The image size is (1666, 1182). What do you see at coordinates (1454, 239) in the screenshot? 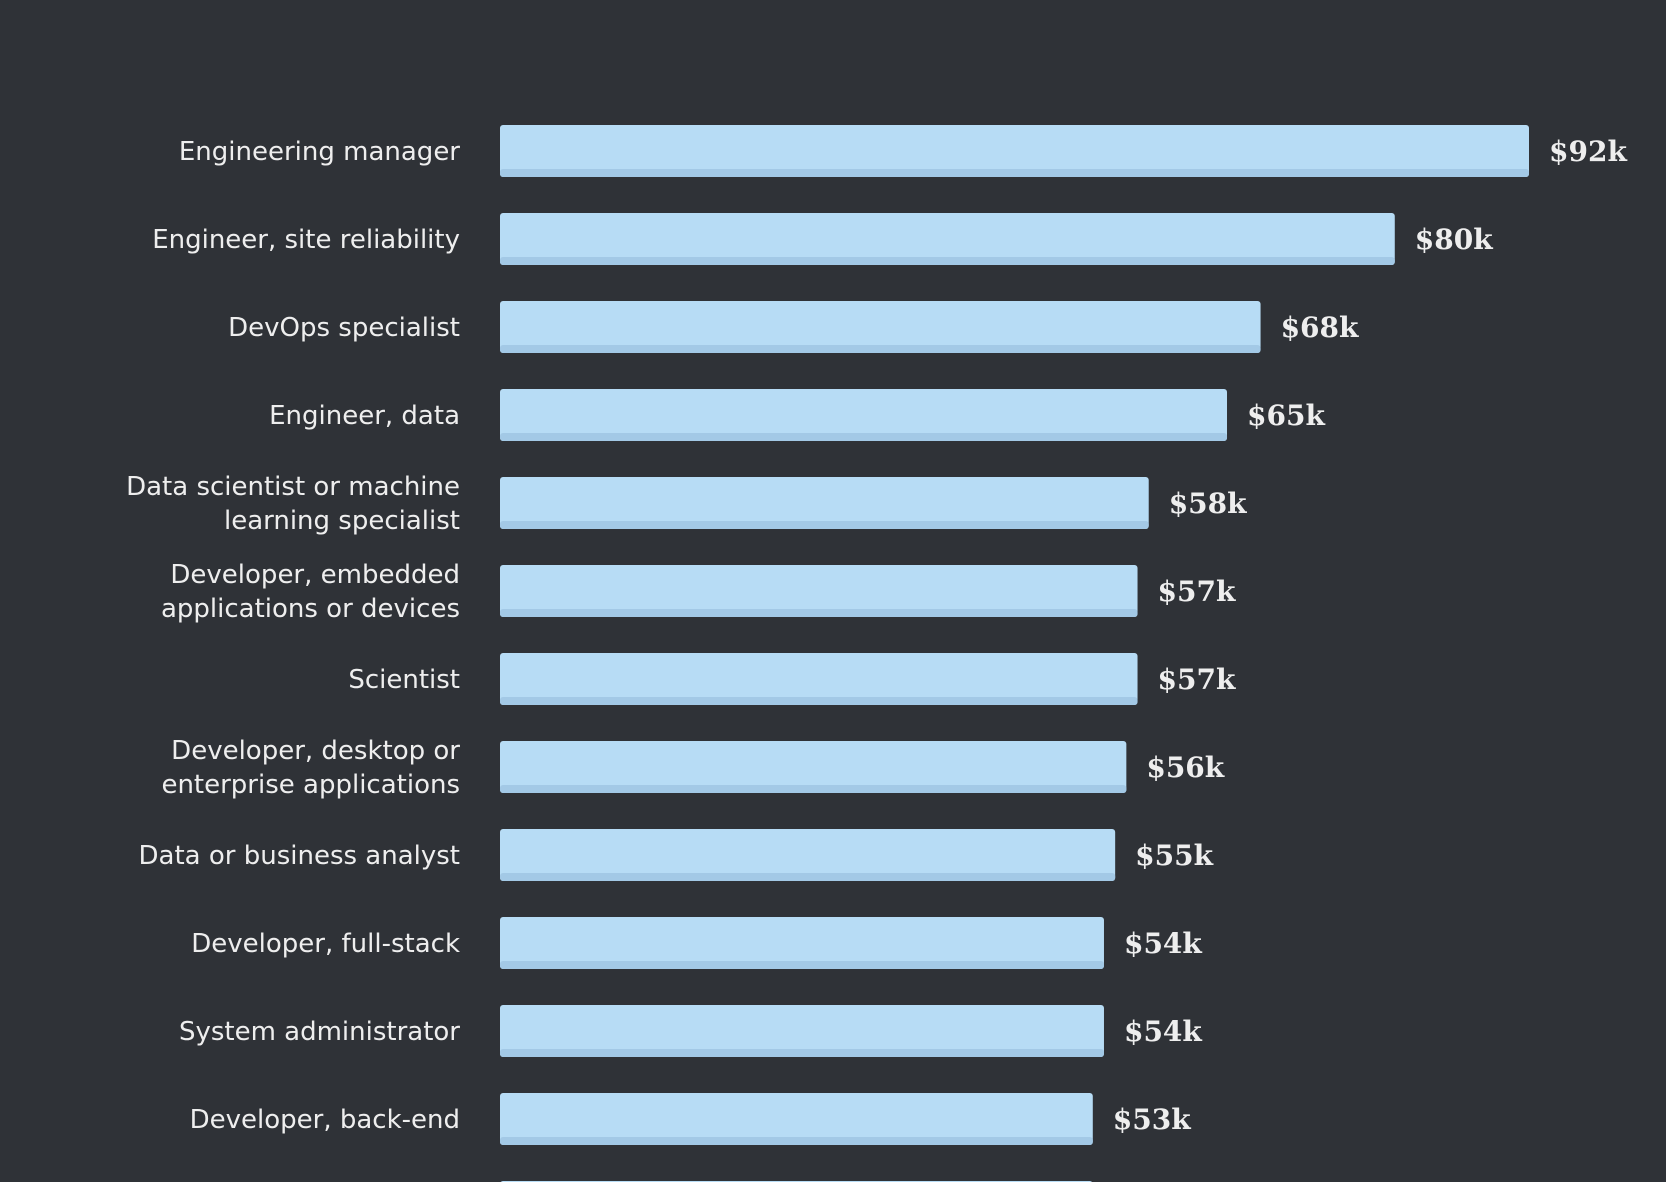
I see `value-label: $80k` at bounding box center [1454, 239].